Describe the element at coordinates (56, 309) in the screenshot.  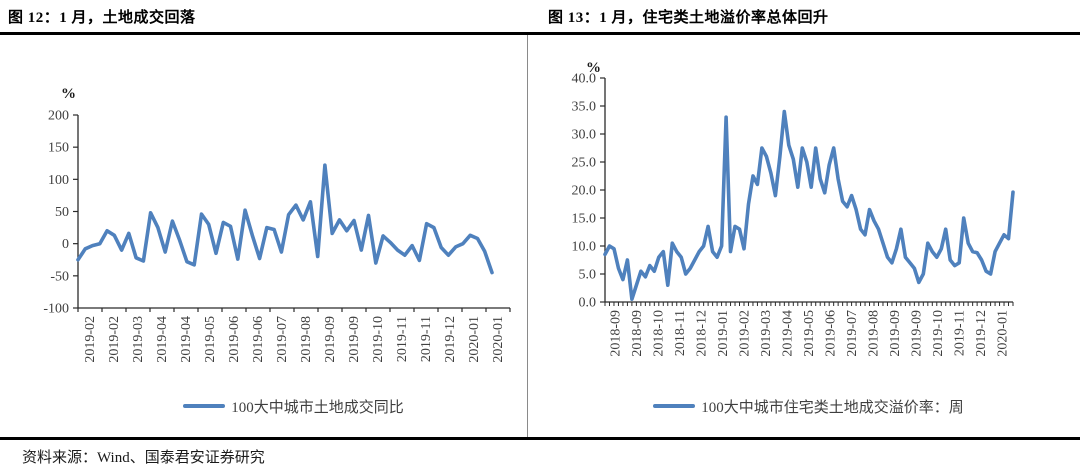
I see `y-tick-label: -100` at that location.